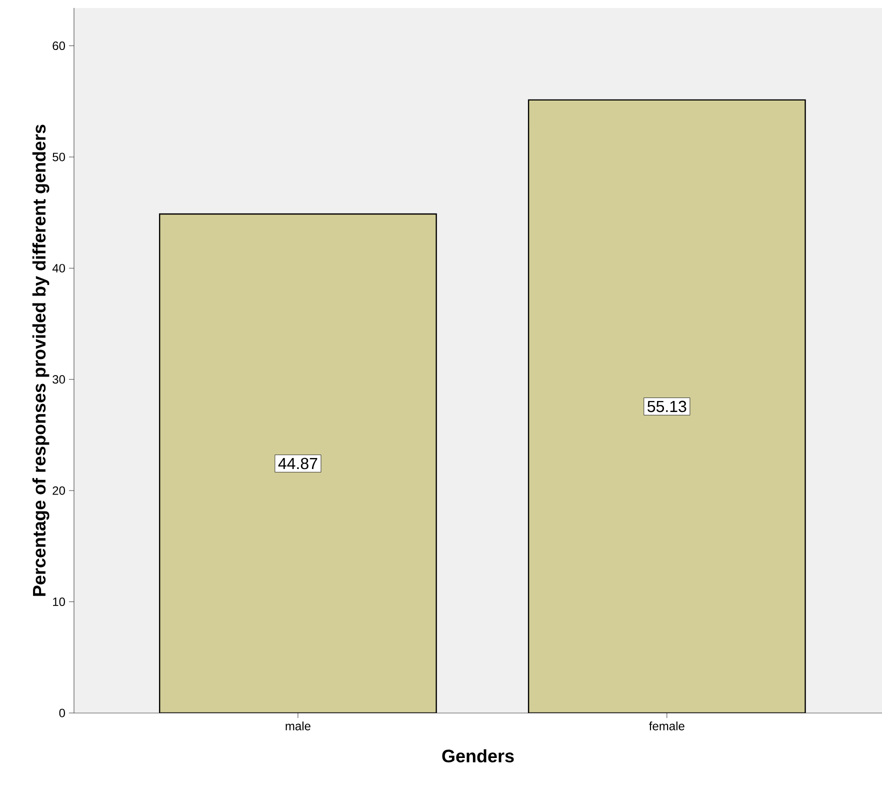  I want to click on y-tick-label: 10, so click(59, 602).